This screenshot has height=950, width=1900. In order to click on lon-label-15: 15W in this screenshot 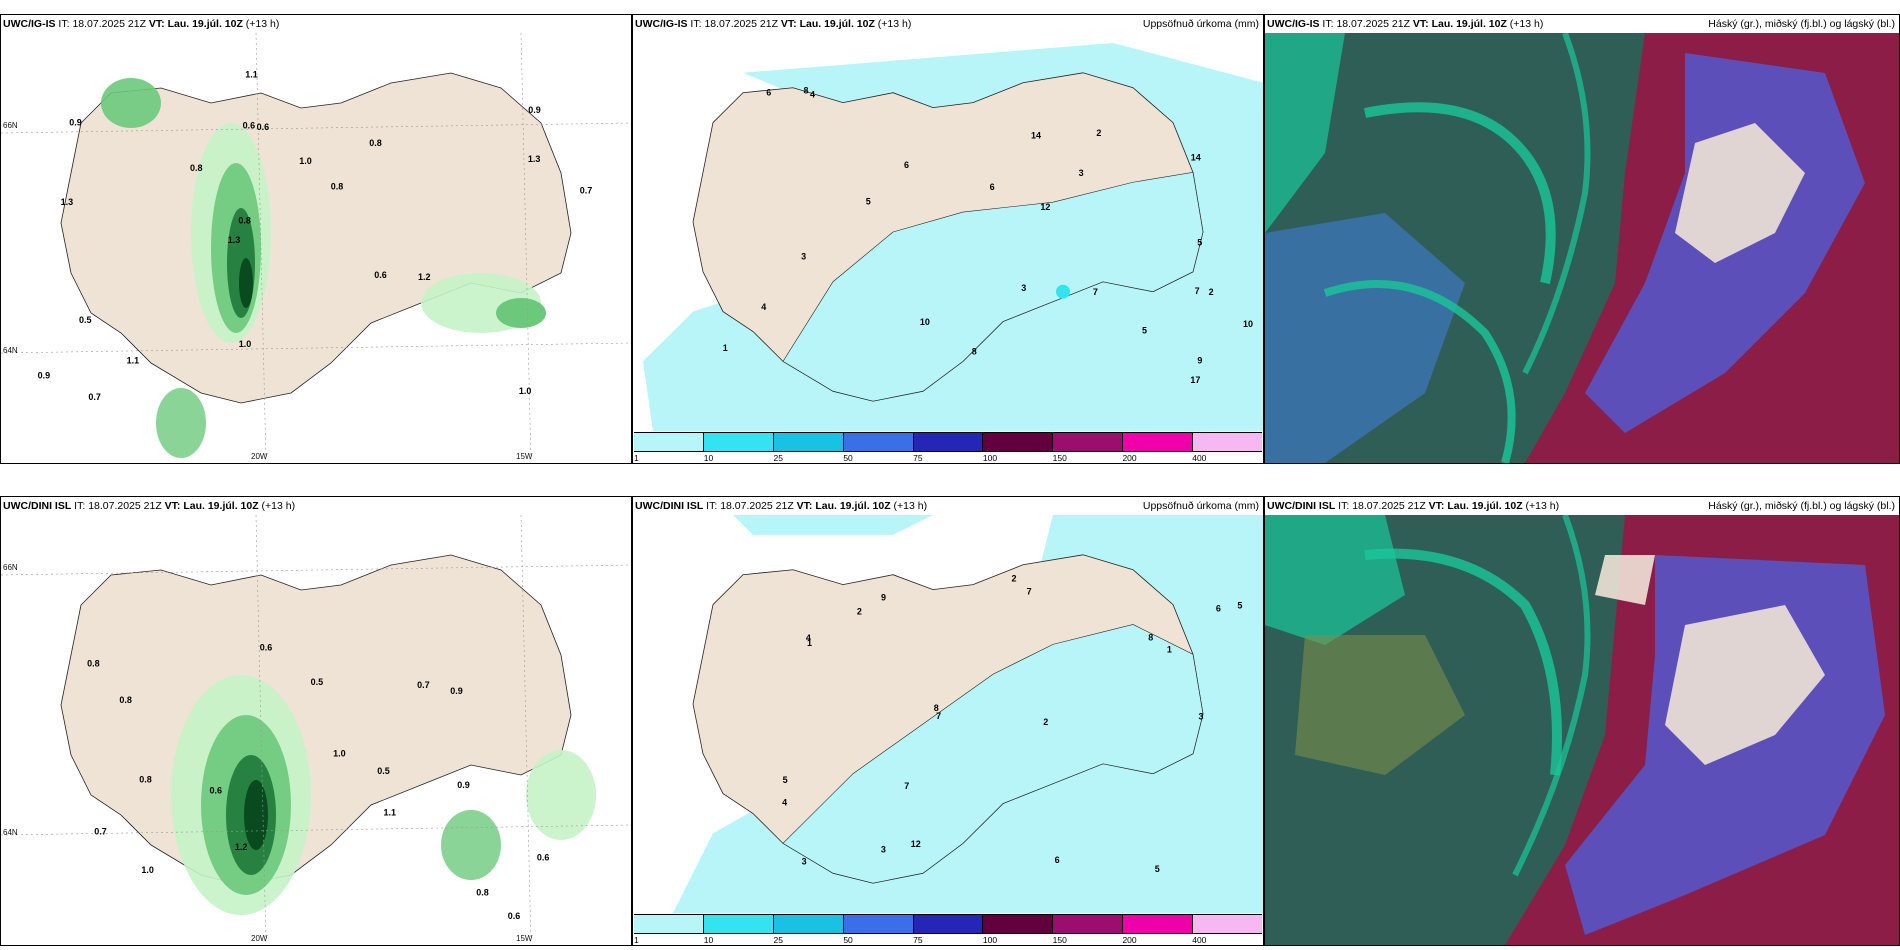, I will do `click(524, 938)`.